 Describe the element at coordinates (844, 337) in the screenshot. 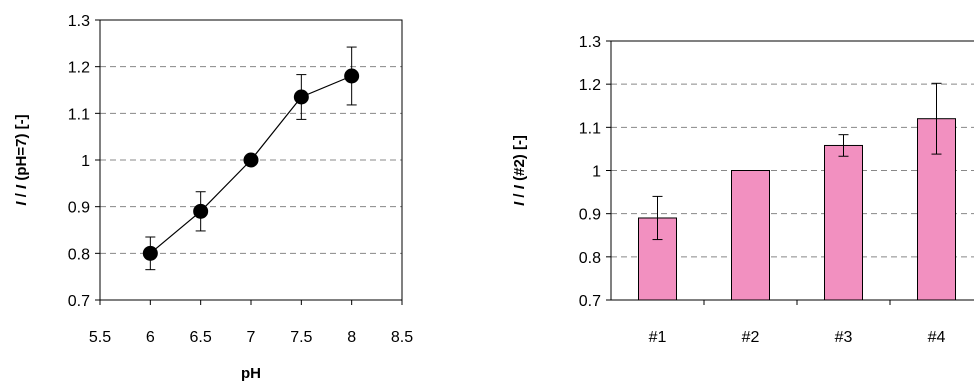

I see `x-tick-label: #3` at that location.